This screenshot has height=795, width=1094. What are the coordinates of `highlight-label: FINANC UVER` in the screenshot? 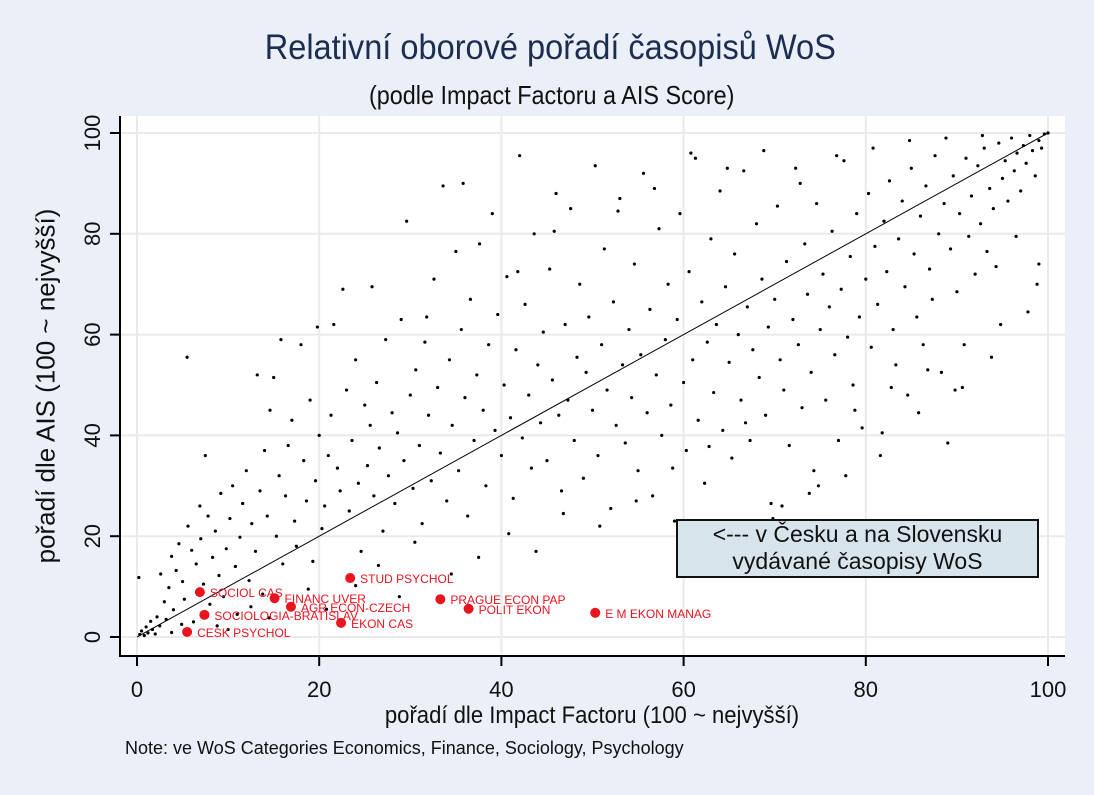 It's located at (326, 599).